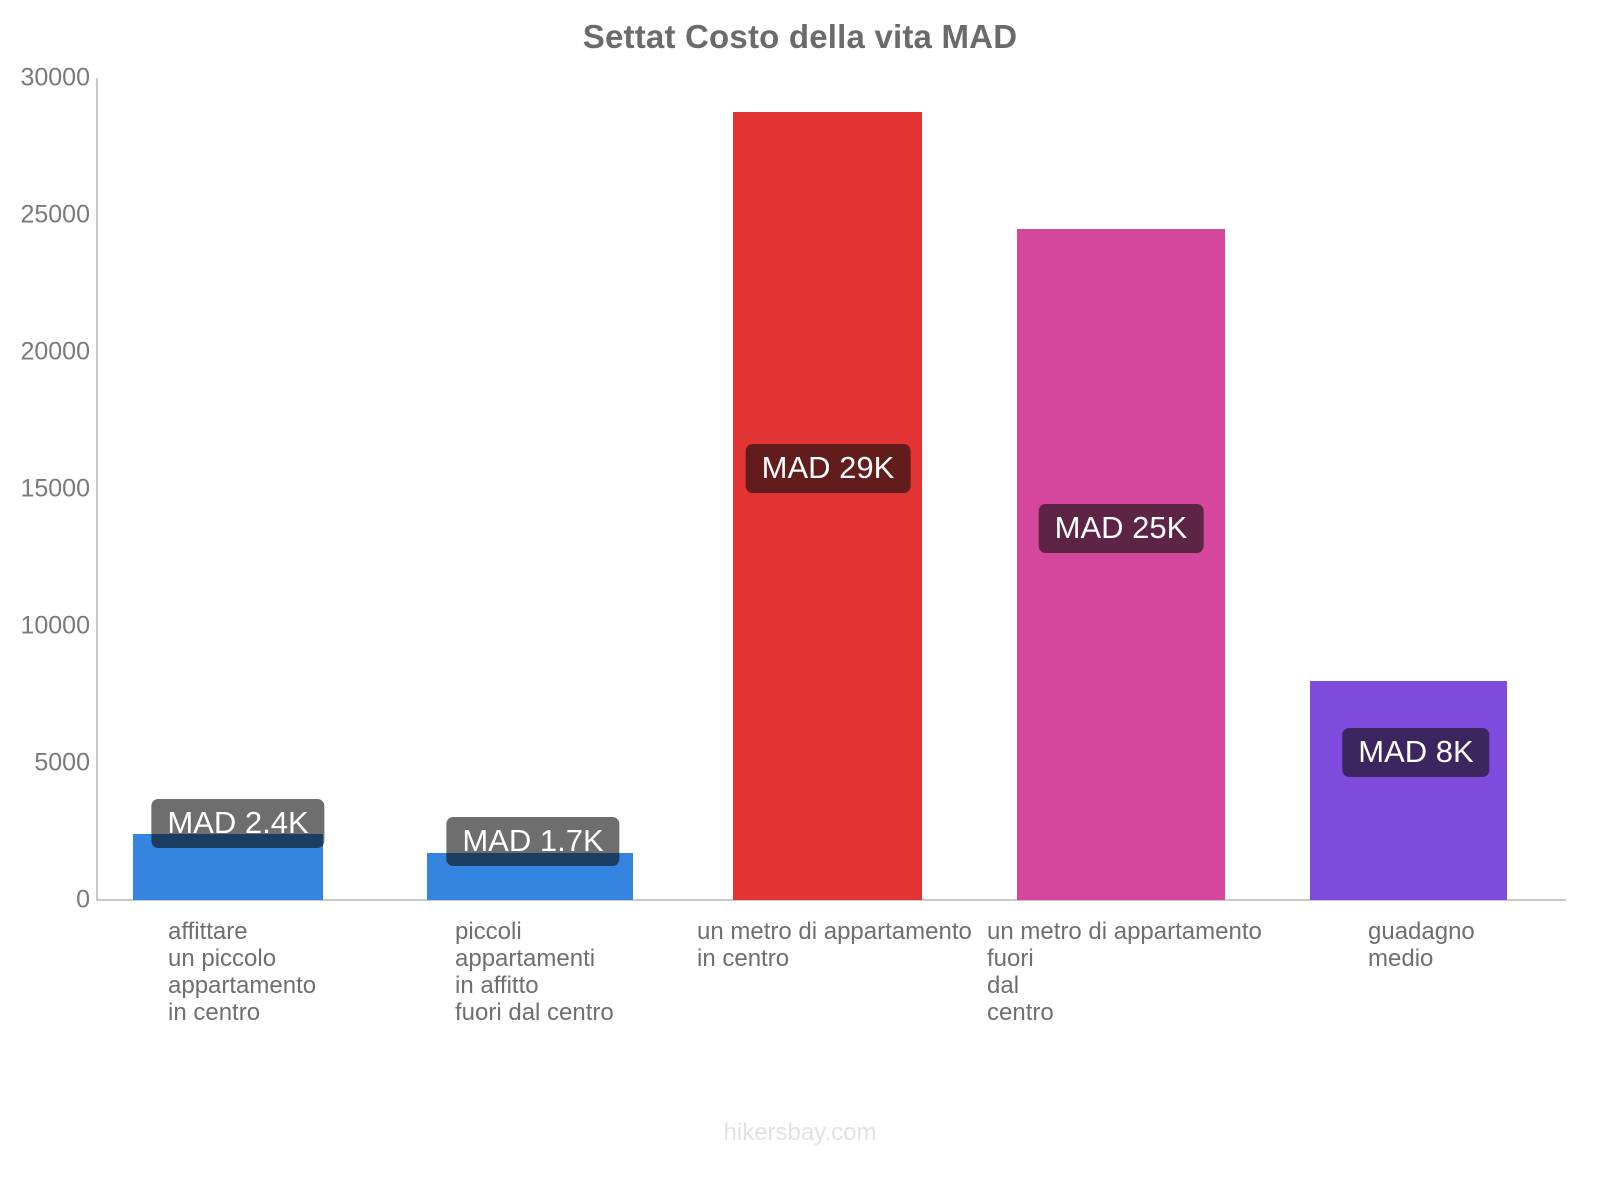 This screenshot has height=1200, width=1600. I want to click on y-axis-tick-label: 10000, so click(55, 625).